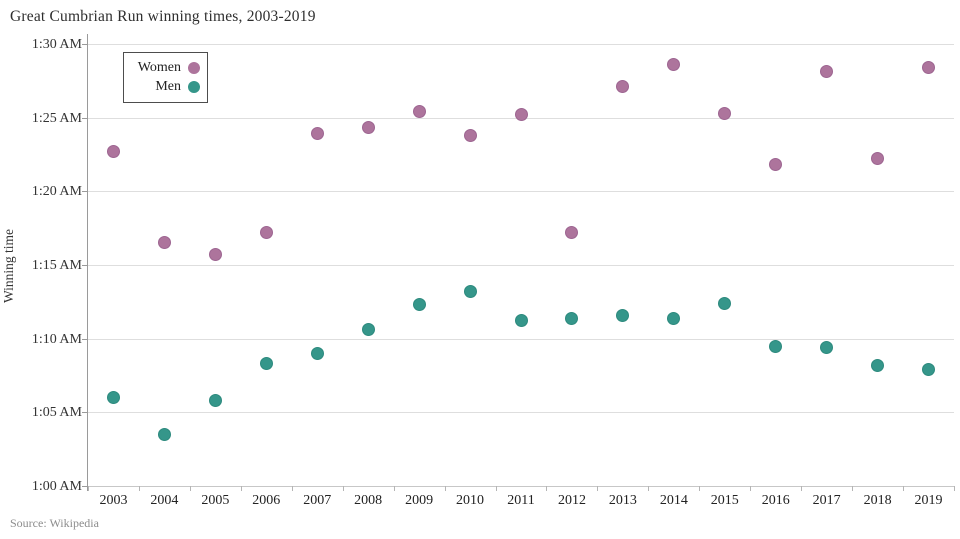  I want to click on y-tick-label: 1:00 AM, so click(56, 486).